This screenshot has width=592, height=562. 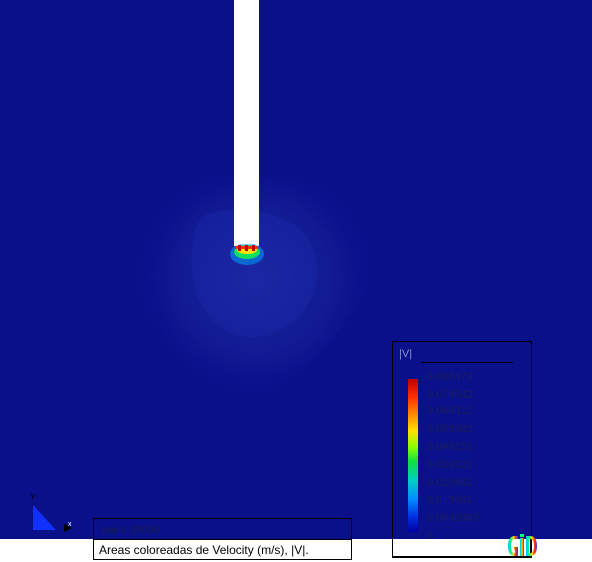 What do you see at coordinates (450, 500) in the screenshot?
I see `legend-value: 0.019661` at bounding box center [450, 500].